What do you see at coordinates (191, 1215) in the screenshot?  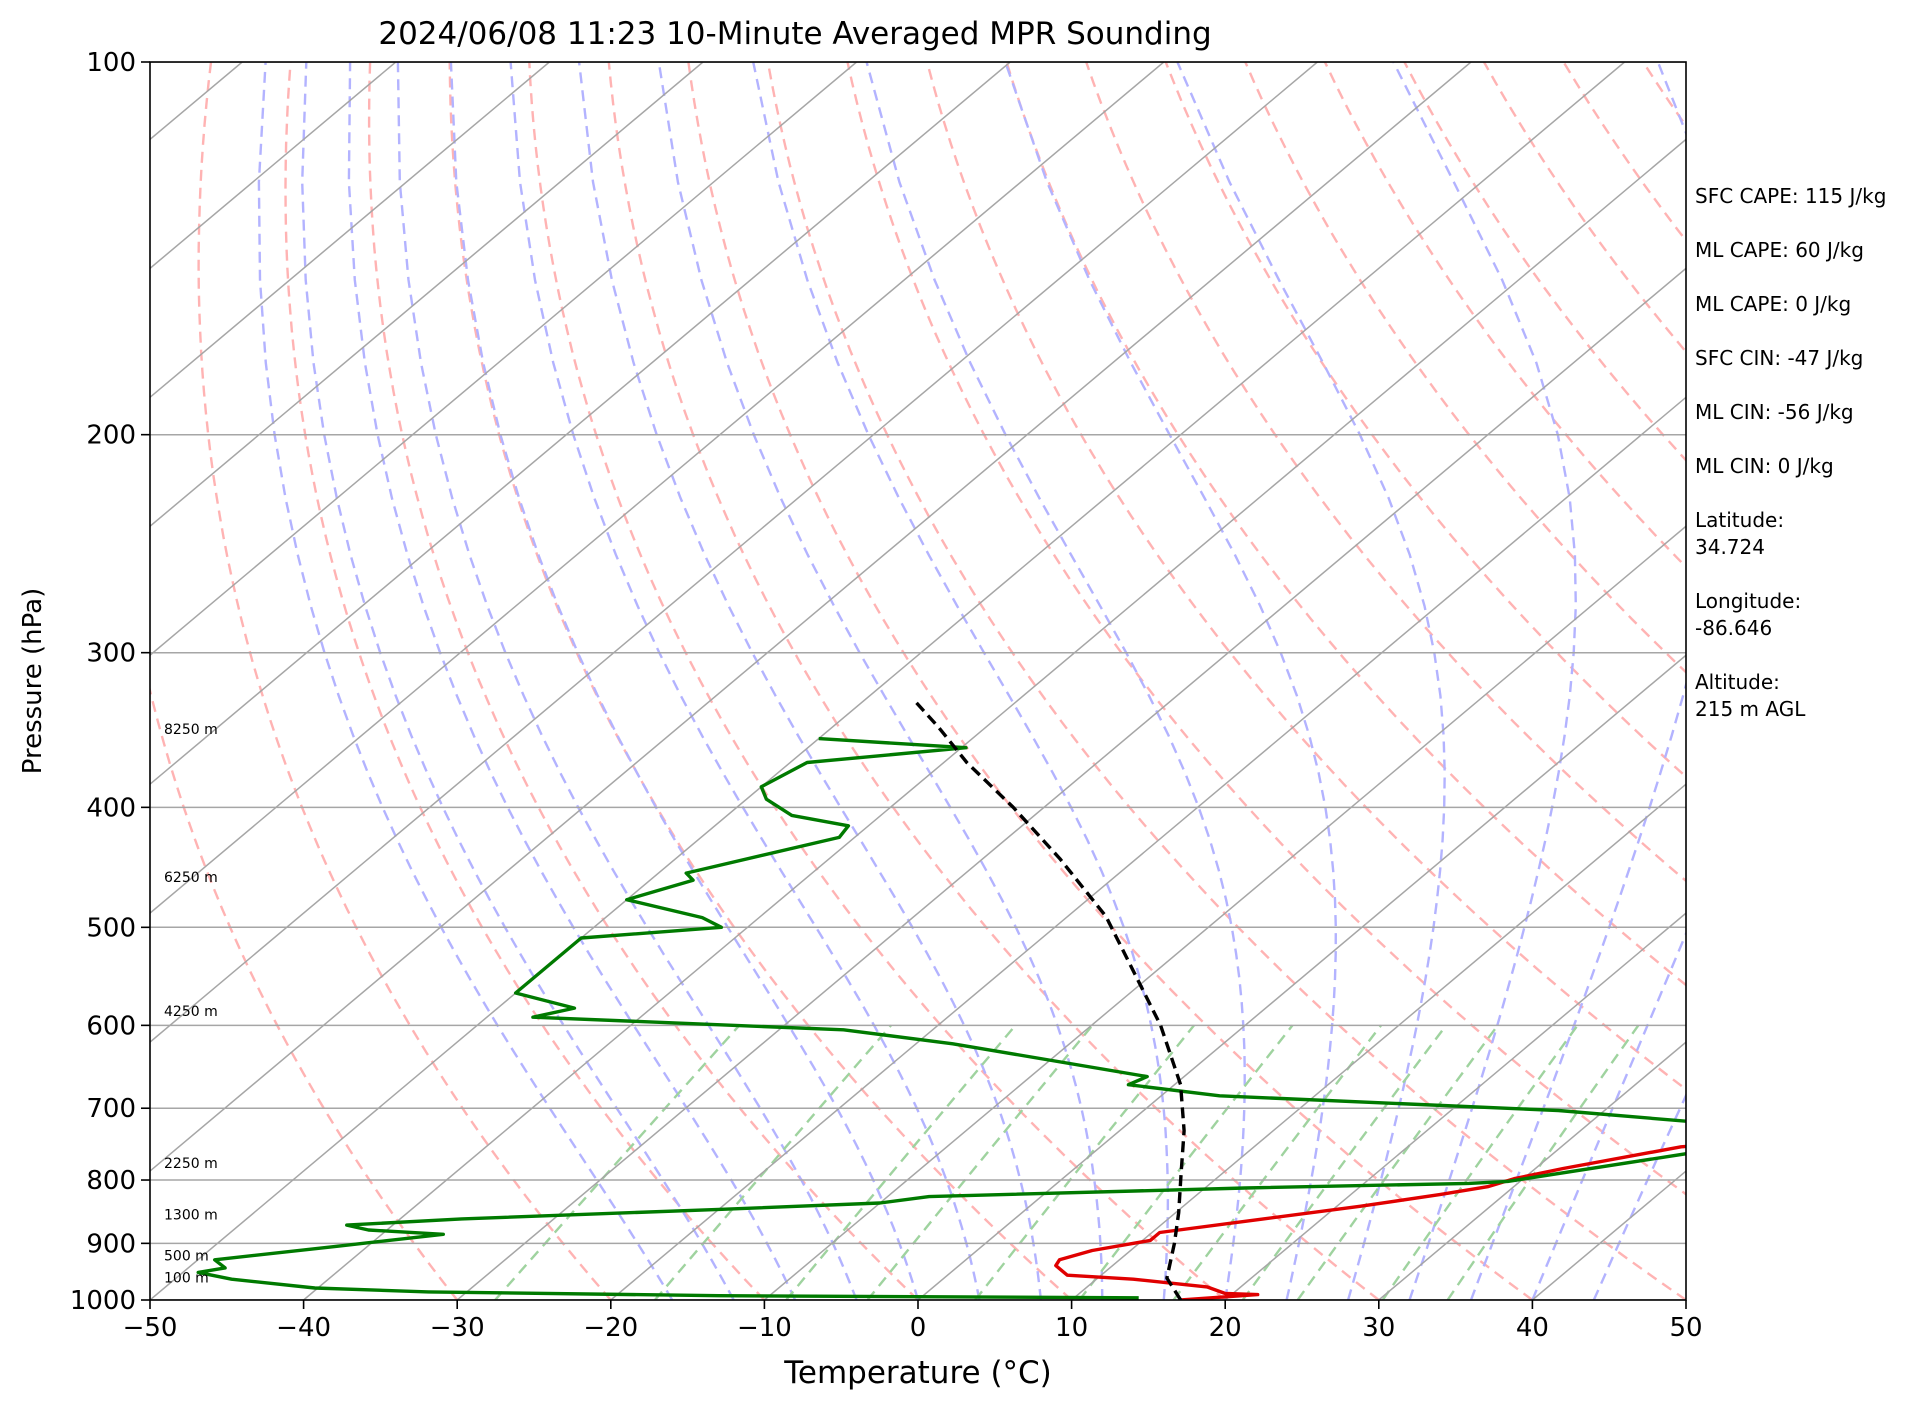 I see `height-label: 1300 m` at bounding box center [191, 1215].